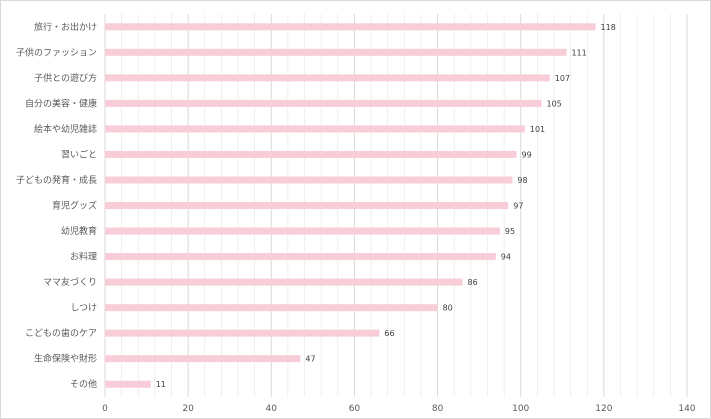 This screenshot has width=711, height=419. Describe the element at coordinates (84, 308) in the screenshot. I see `category-label: しつけ` at that location.